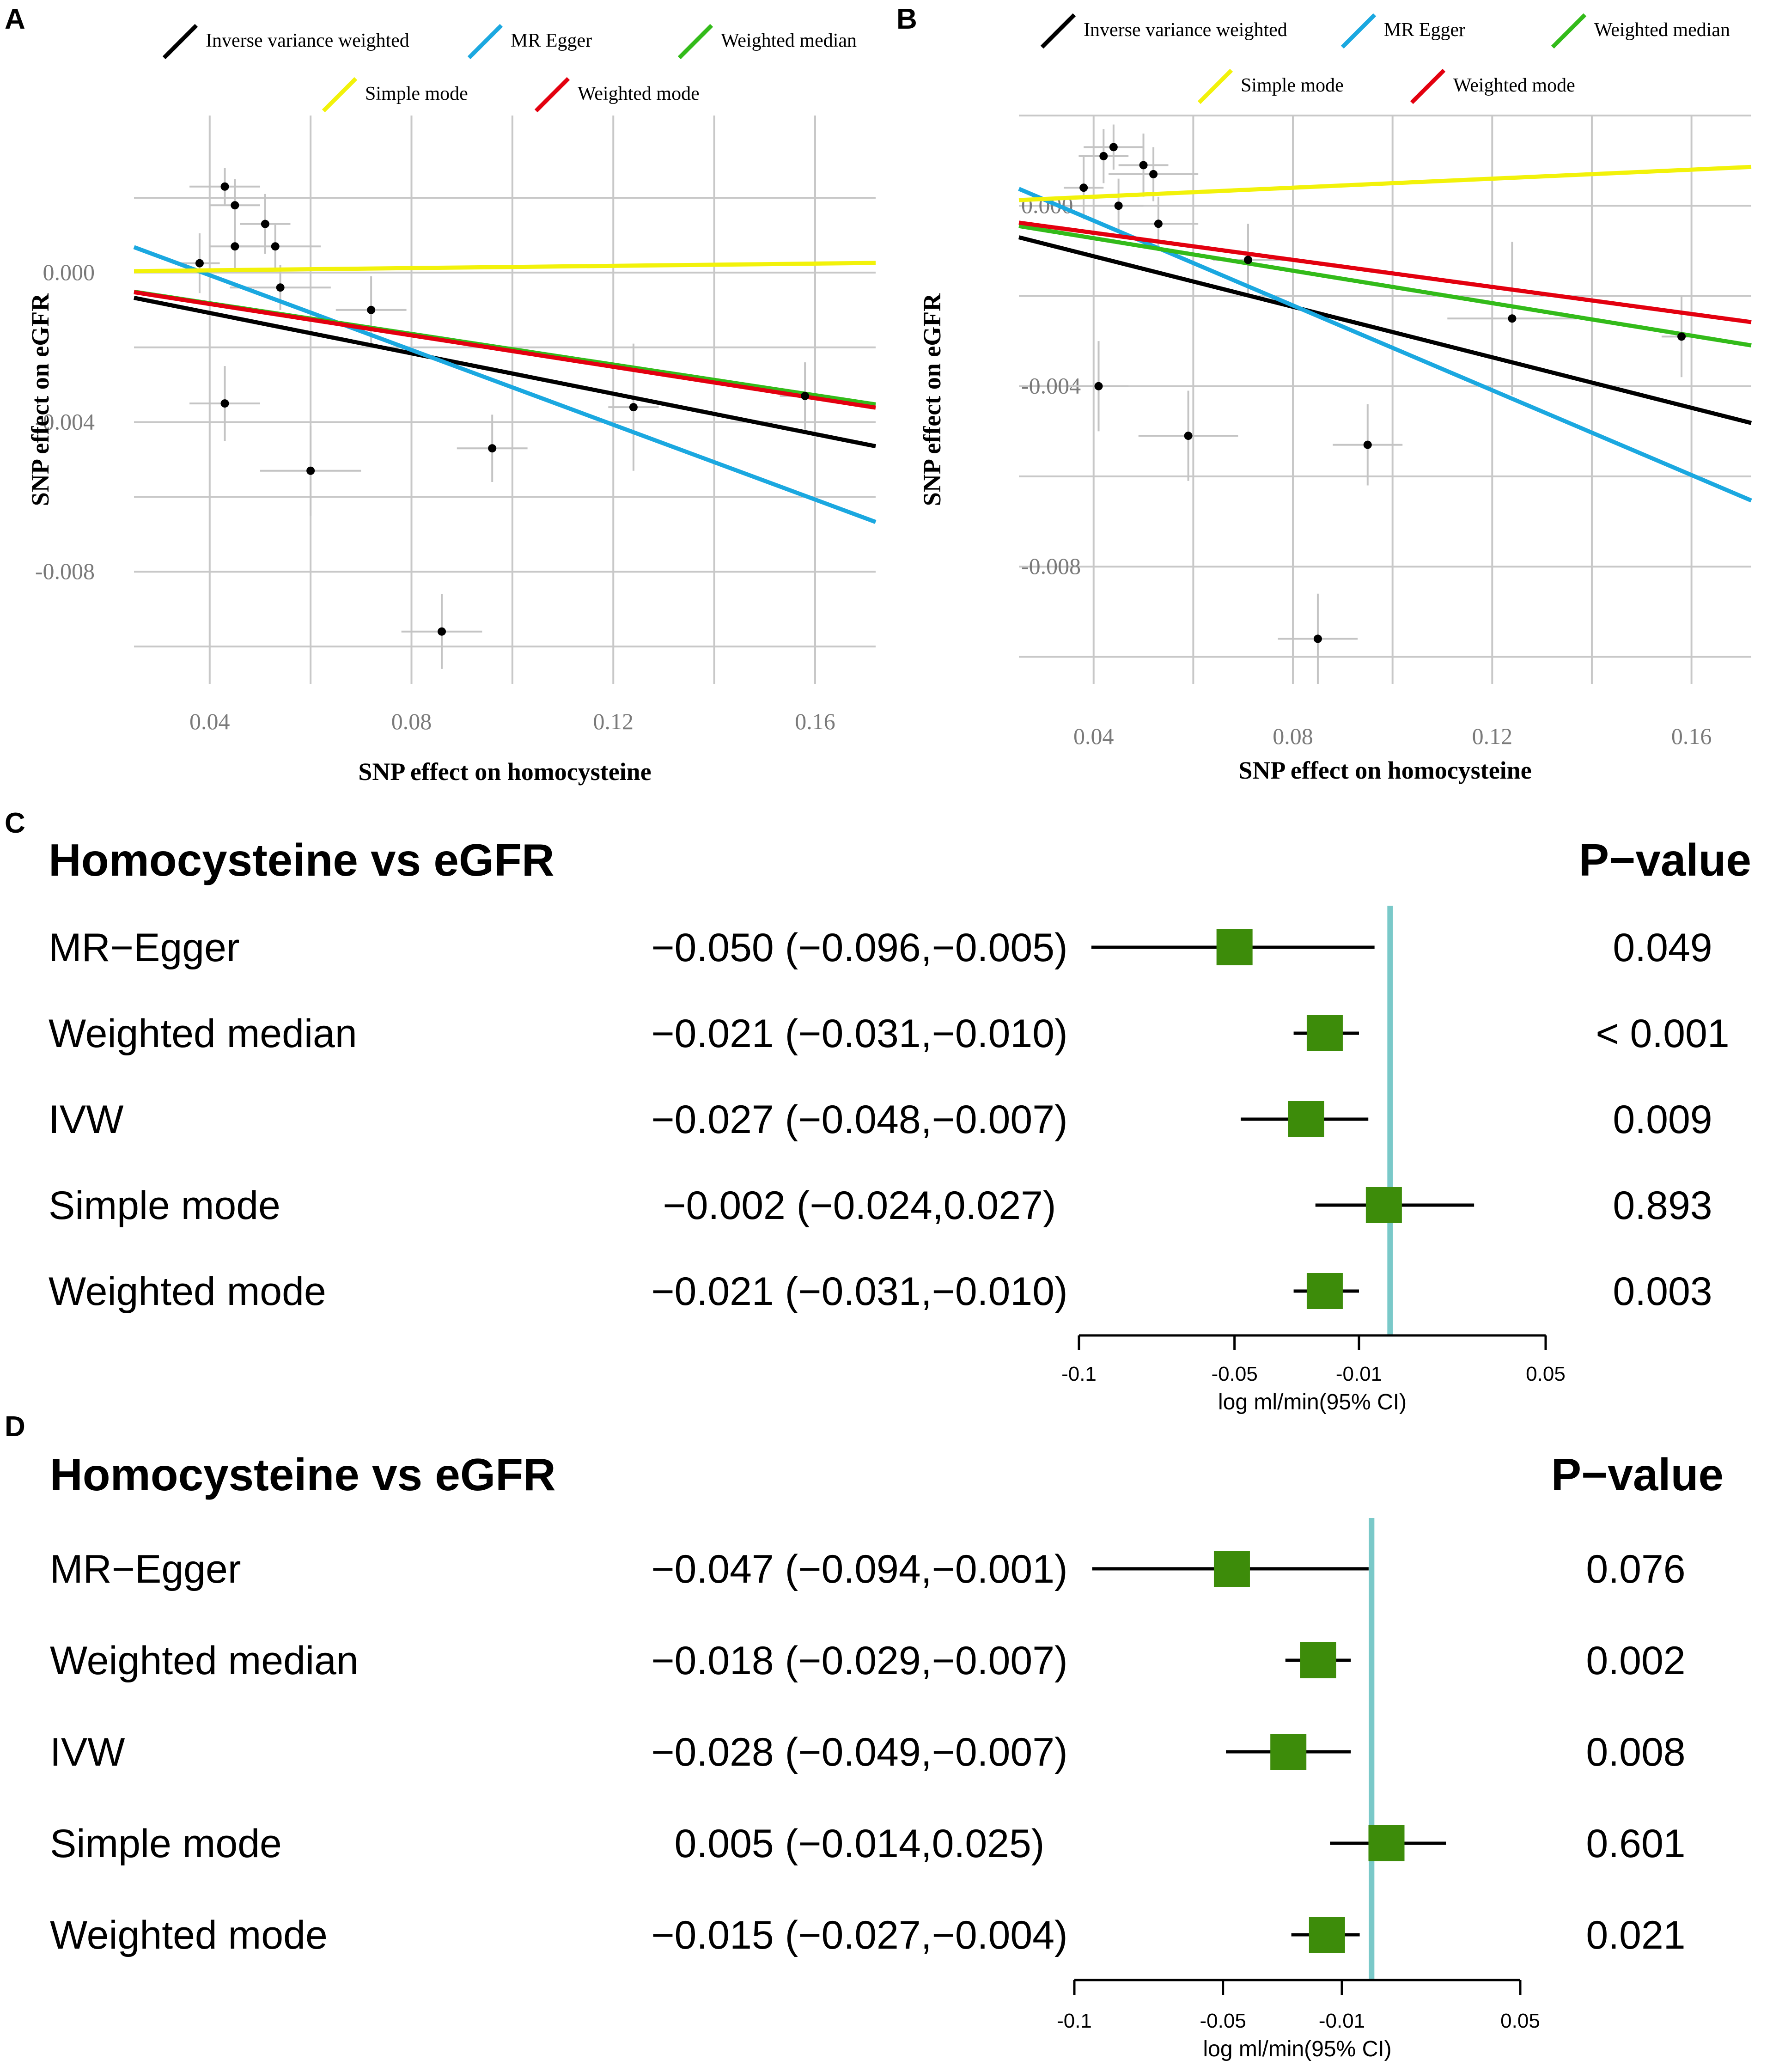 This screenshot has width=1779, height=2072. What do you see at coordinates (1662, 1034) in the screenshot?
I see `p-value-text: < 0.001` at bounding box center [1662, 1034].